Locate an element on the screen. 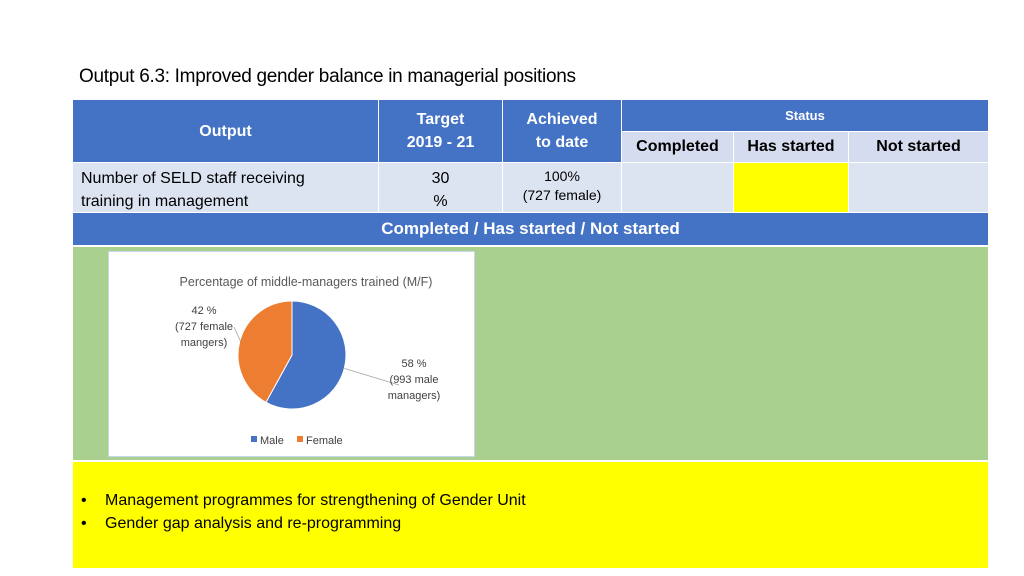  row-target-line2: % is located at coordinates (440, 201).